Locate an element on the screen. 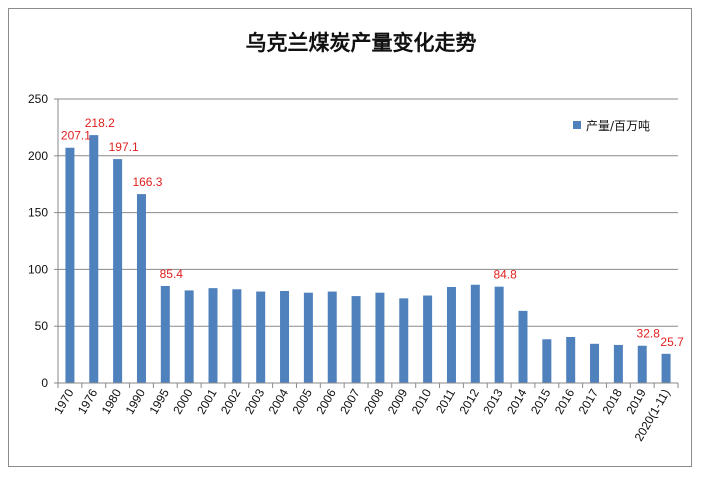 The image size is (703, 478). data-label: 197.1 is located at coordinates (124, 147).